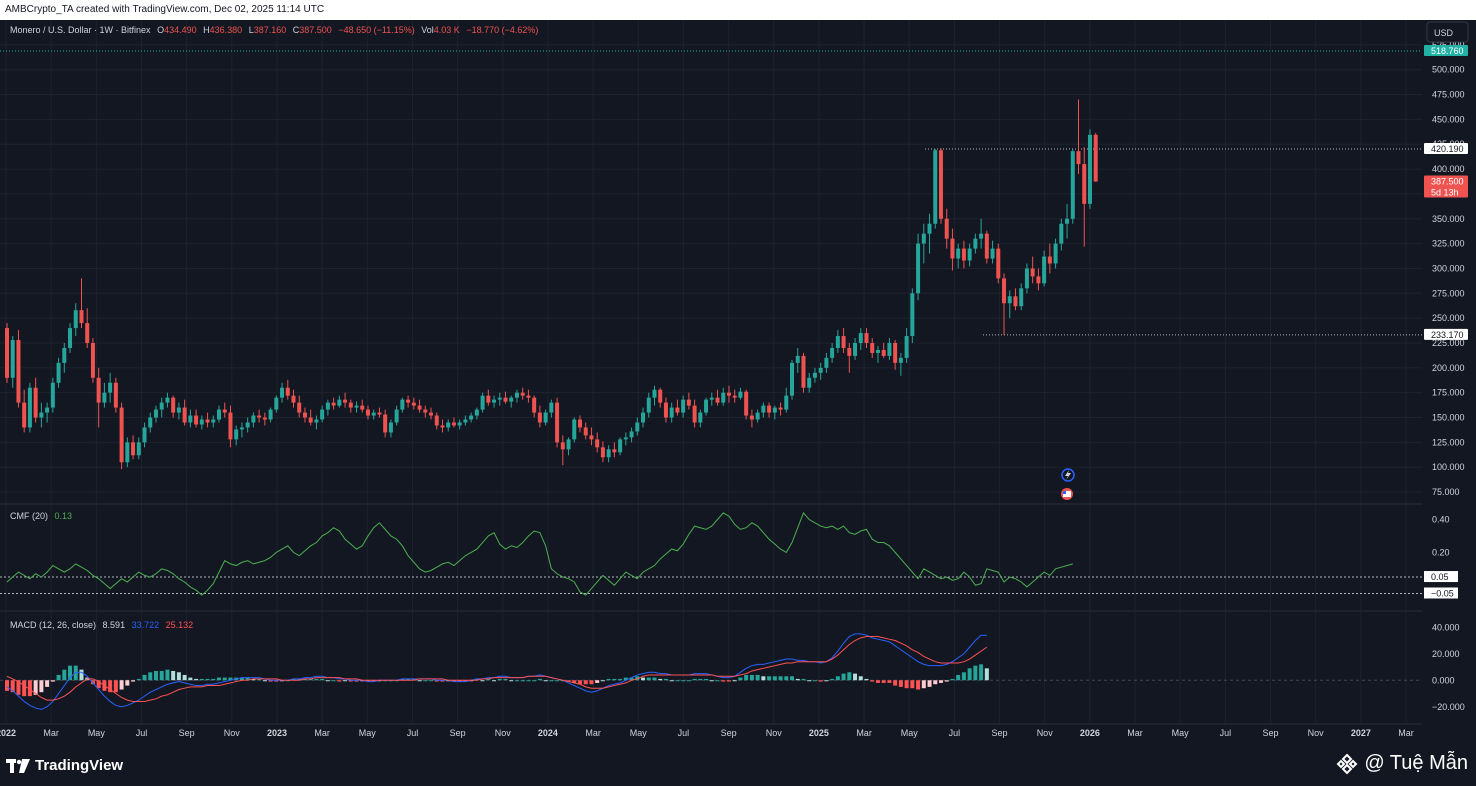 This screenshot has width=1476, height=786. Describe the element at coordinates (226, 30) in the screenshot. I see `high-value: 436.380` at that location.